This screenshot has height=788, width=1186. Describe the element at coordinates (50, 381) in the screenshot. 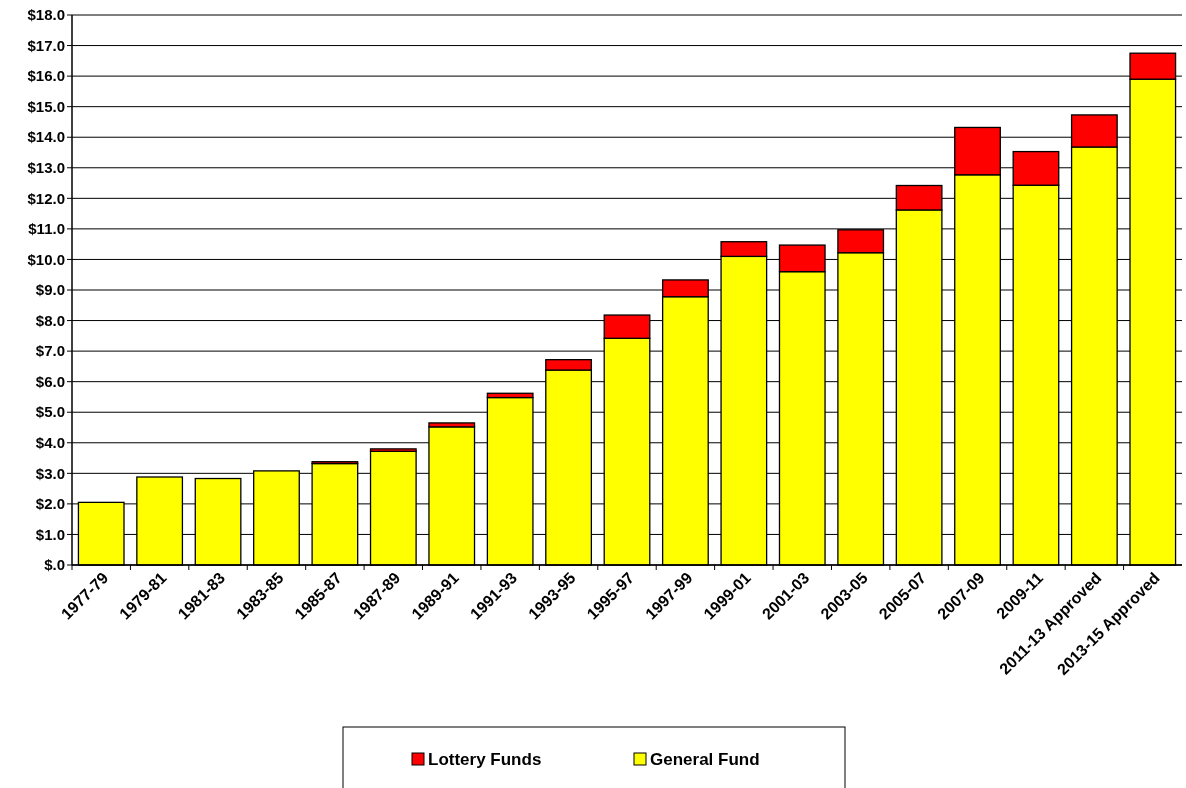

I see `y-tick-label: $6.0` at that location.